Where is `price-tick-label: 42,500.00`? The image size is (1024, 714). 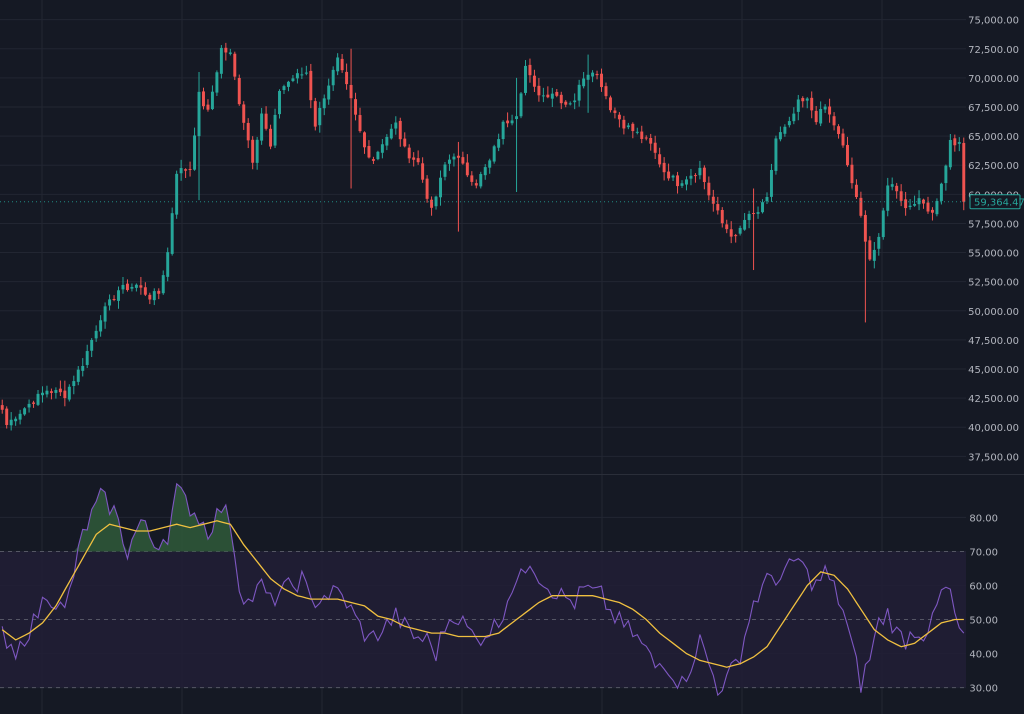
price-tick-label: 42,500.00 is located at coordinates (993, 399).